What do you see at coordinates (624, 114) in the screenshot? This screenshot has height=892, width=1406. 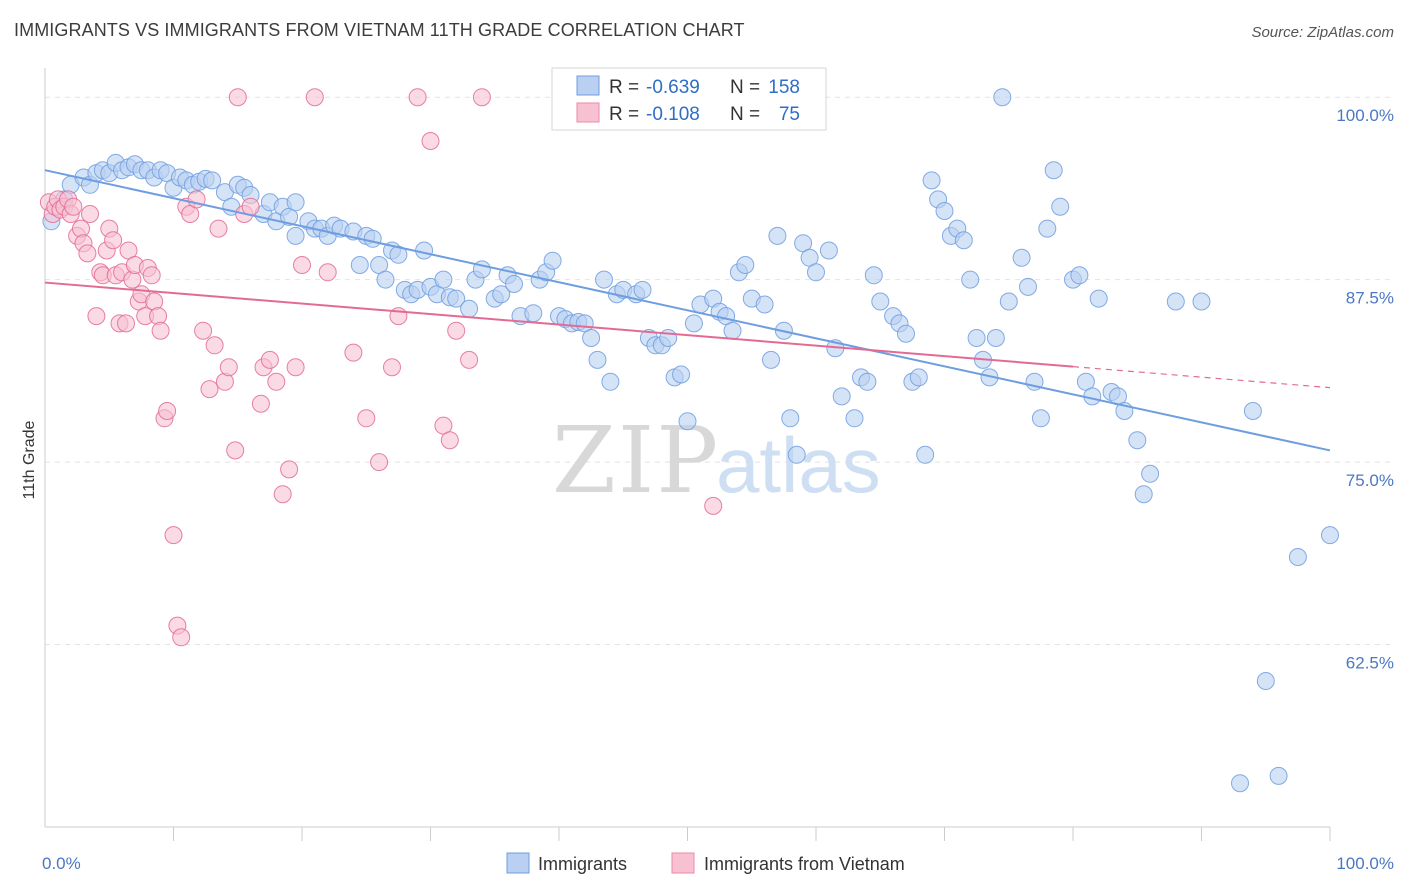 I see `legend-r-label-vietnam: R =` at bounding box center [624, 114].